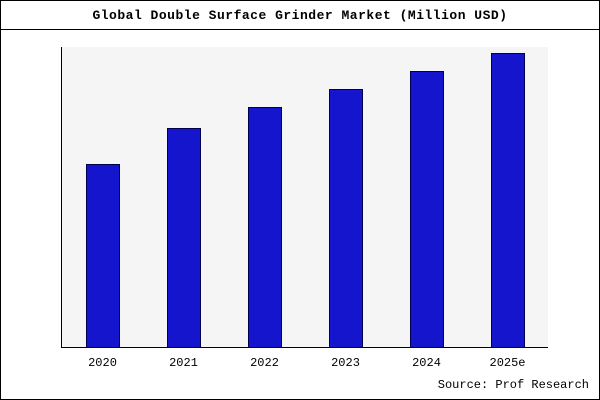  I want to click on bar-slot-2024: 2024, so click(426, 208).